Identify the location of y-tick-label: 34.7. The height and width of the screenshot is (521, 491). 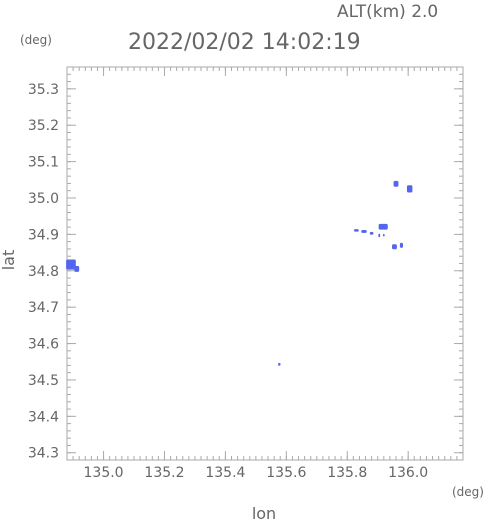
(43, 308).